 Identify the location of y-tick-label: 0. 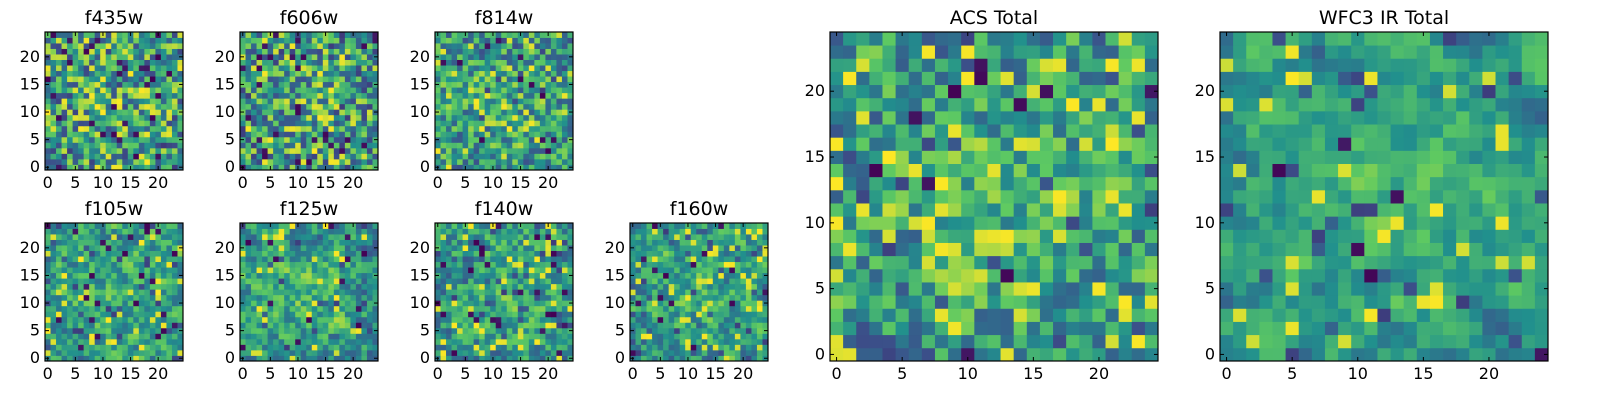
(230, 357).